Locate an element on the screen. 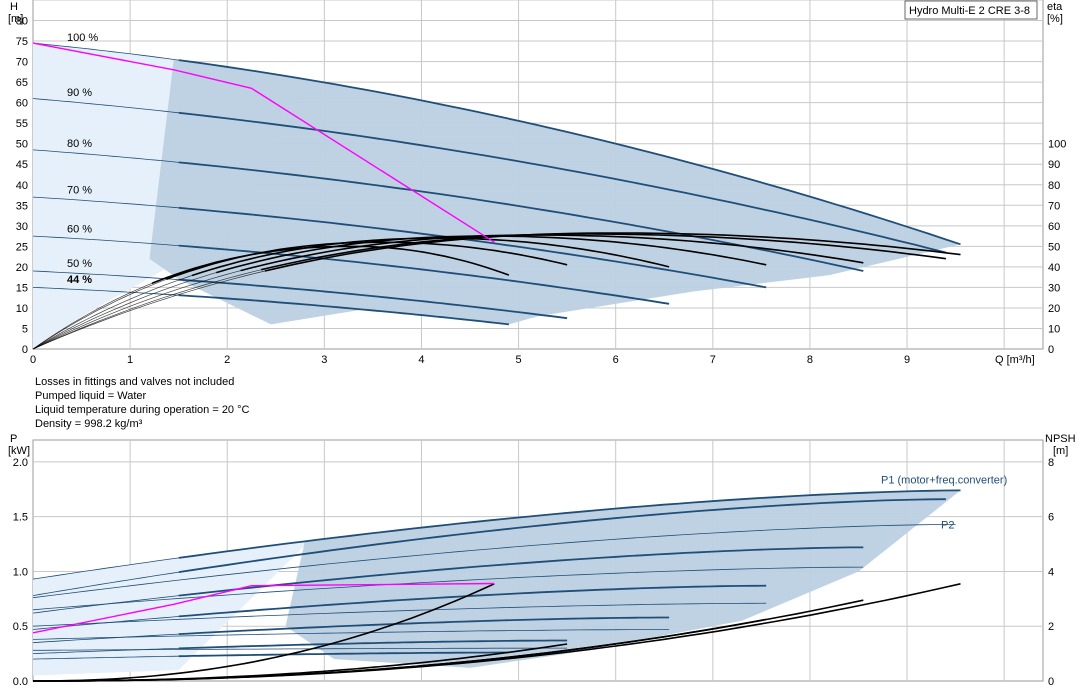 This screenshot has width=1082, height=700. p-tick-label: 0.0 is located at coordinates (20, 682).